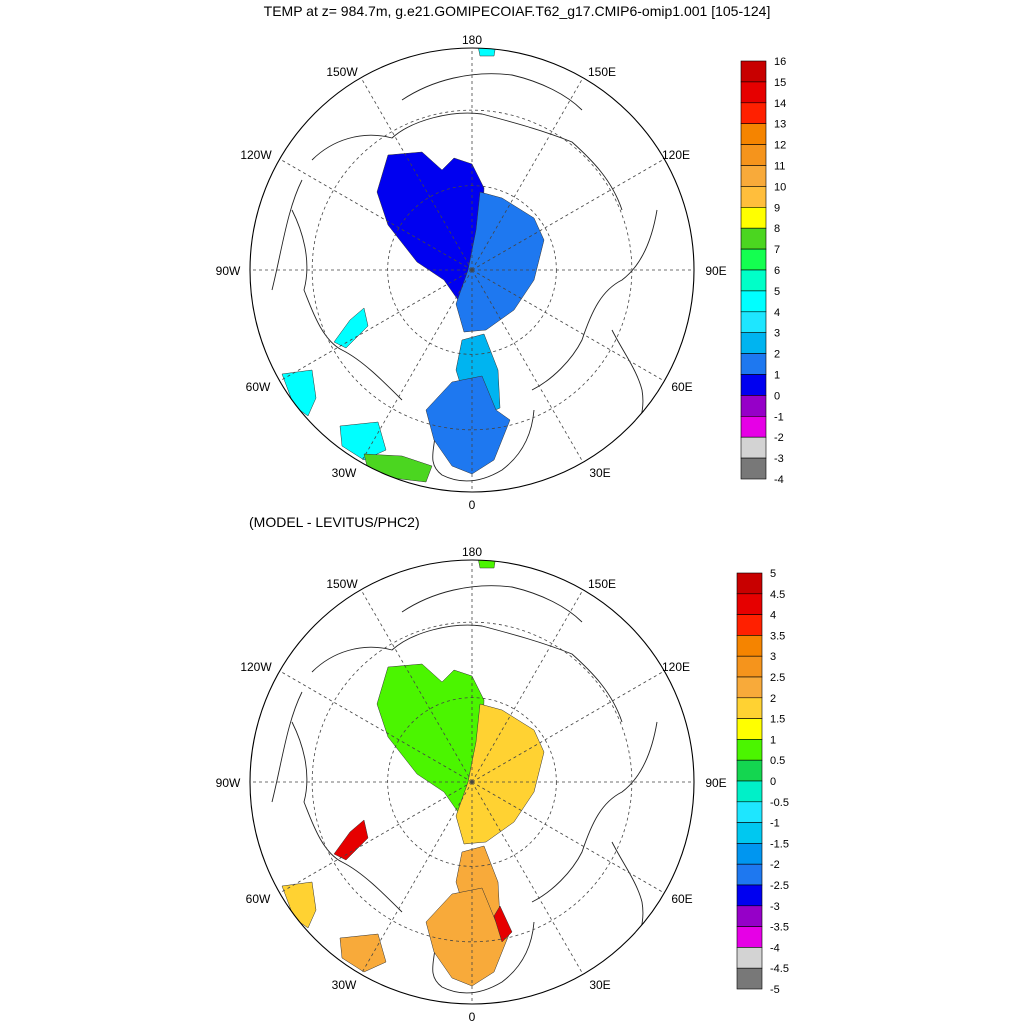 Image resolution: width=1024 pixels, height=1024 pixels. I want to click on colorbar-tick-label: 16, so click(780, 62).